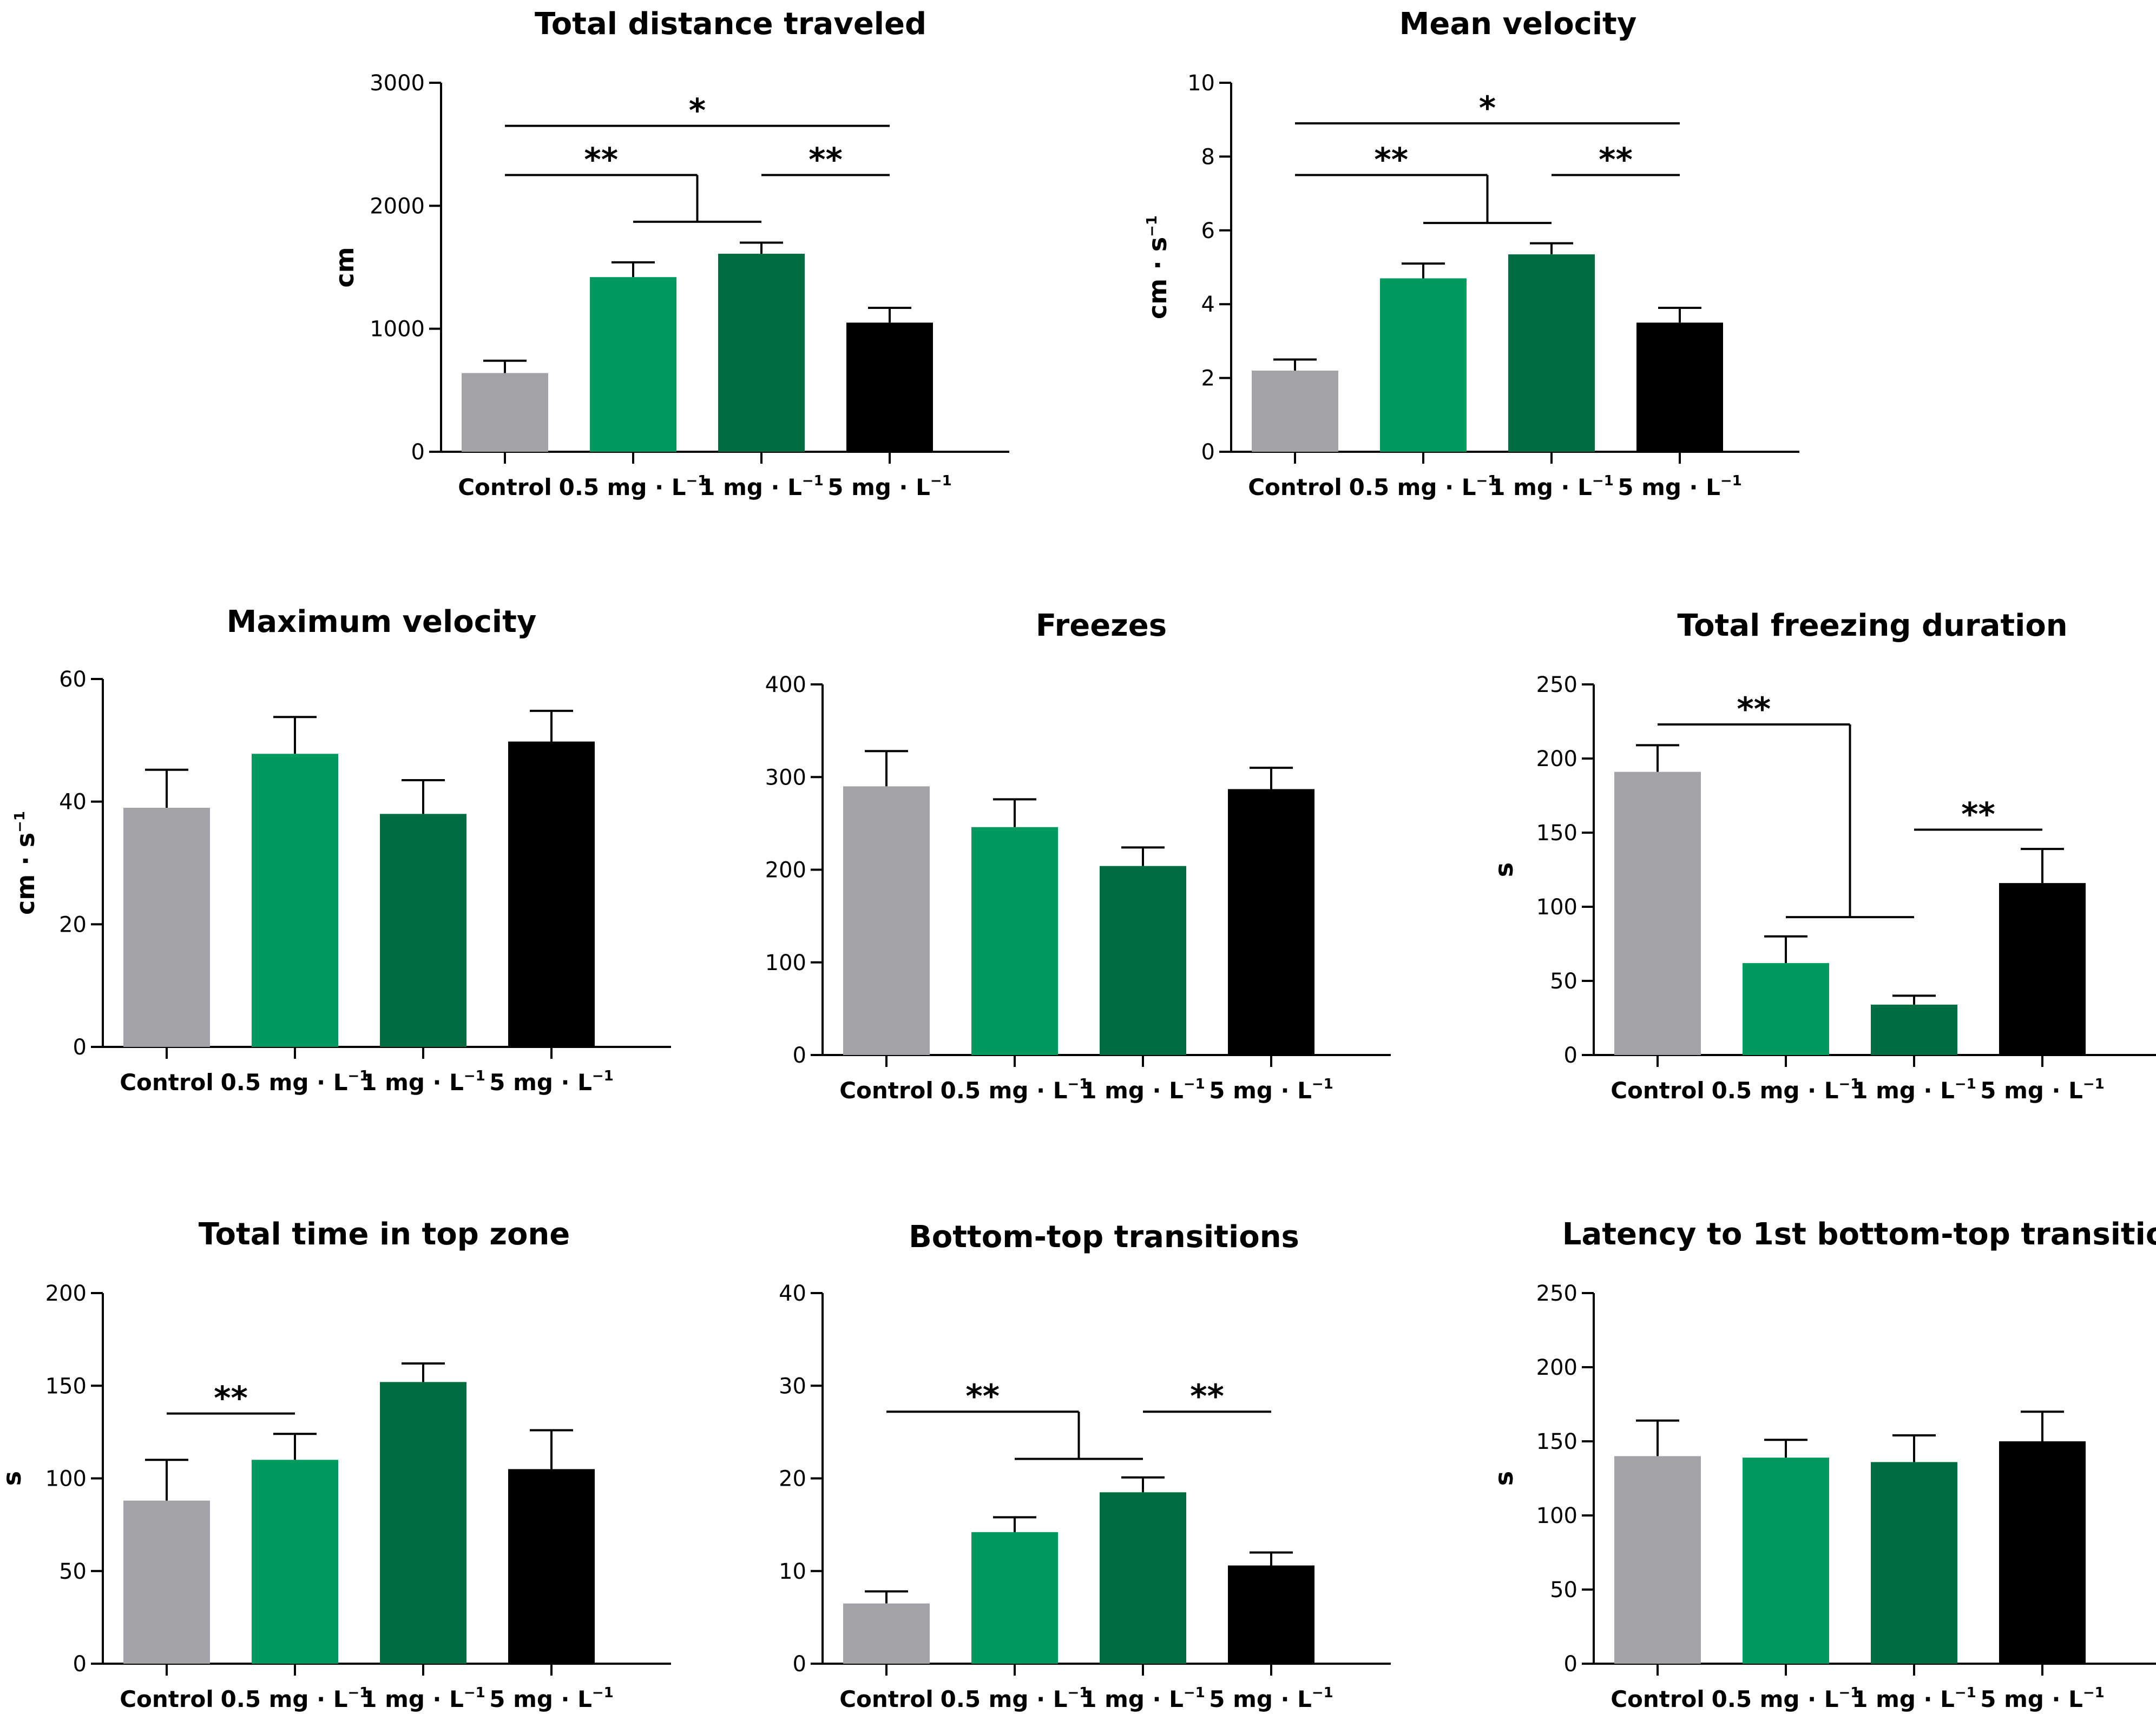  What do you see at coordinates (792, 1386) in the screenshot?
I see `y-tick-label: 30` at bounding box center [792, 1386].